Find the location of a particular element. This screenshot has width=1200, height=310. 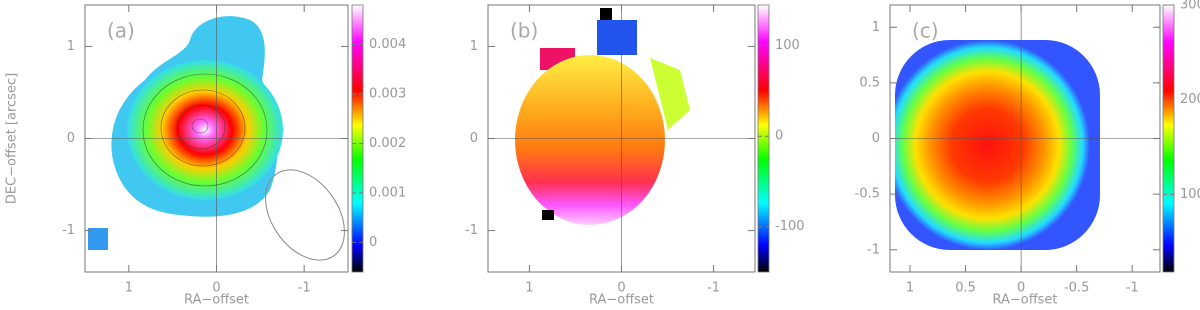

panel-label: (b) is located at coordinates (524, 31).